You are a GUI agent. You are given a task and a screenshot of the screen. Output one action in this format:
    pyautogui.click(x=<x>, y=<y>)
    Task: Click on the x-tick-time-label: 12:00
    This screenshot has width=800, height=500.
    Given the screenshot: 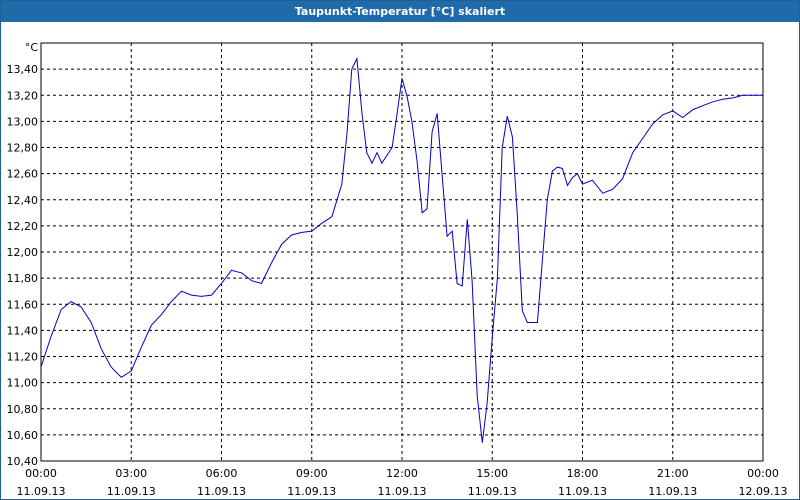 What is the action you would take?
    pyautogui.click(x=402, y=473)
    